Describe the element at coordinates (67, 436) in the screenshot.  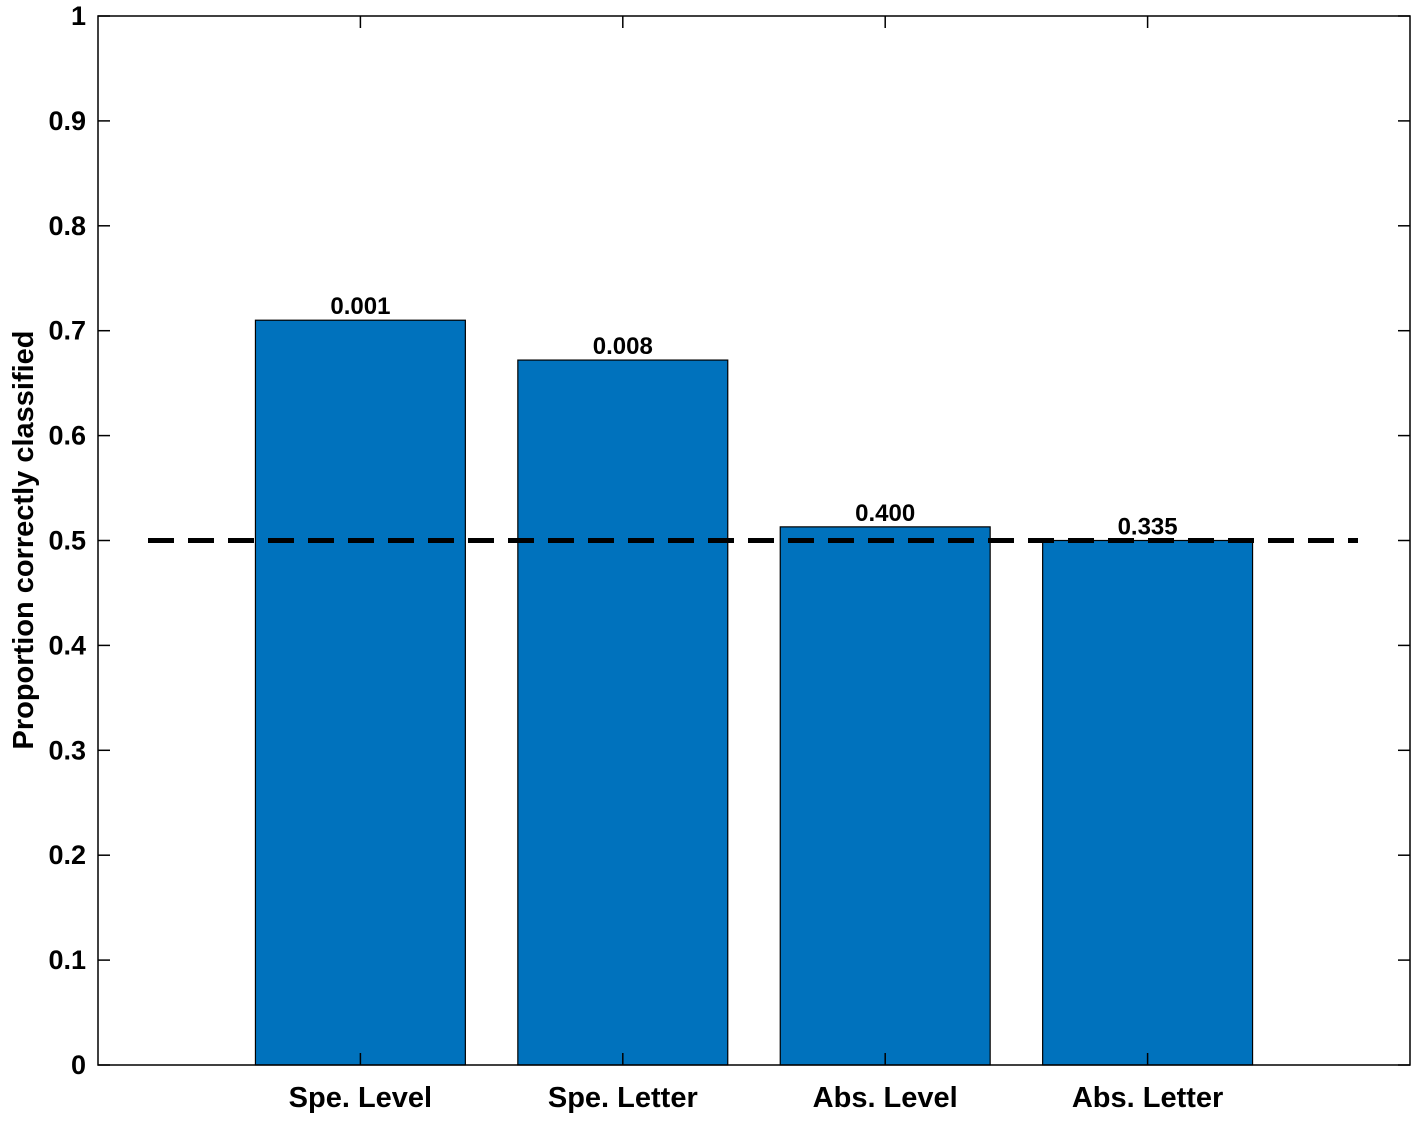
I see `y-tick-label-6: 0.6` at that location.